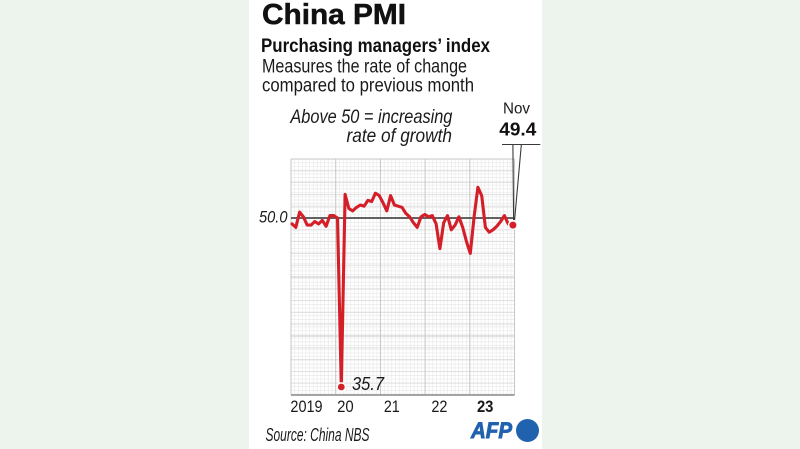 The height and width of the screenshot is (449, 800). Describe the element at coordinates (273, 217) in the screenshot. I see `svg-text: 50.0` at that location.